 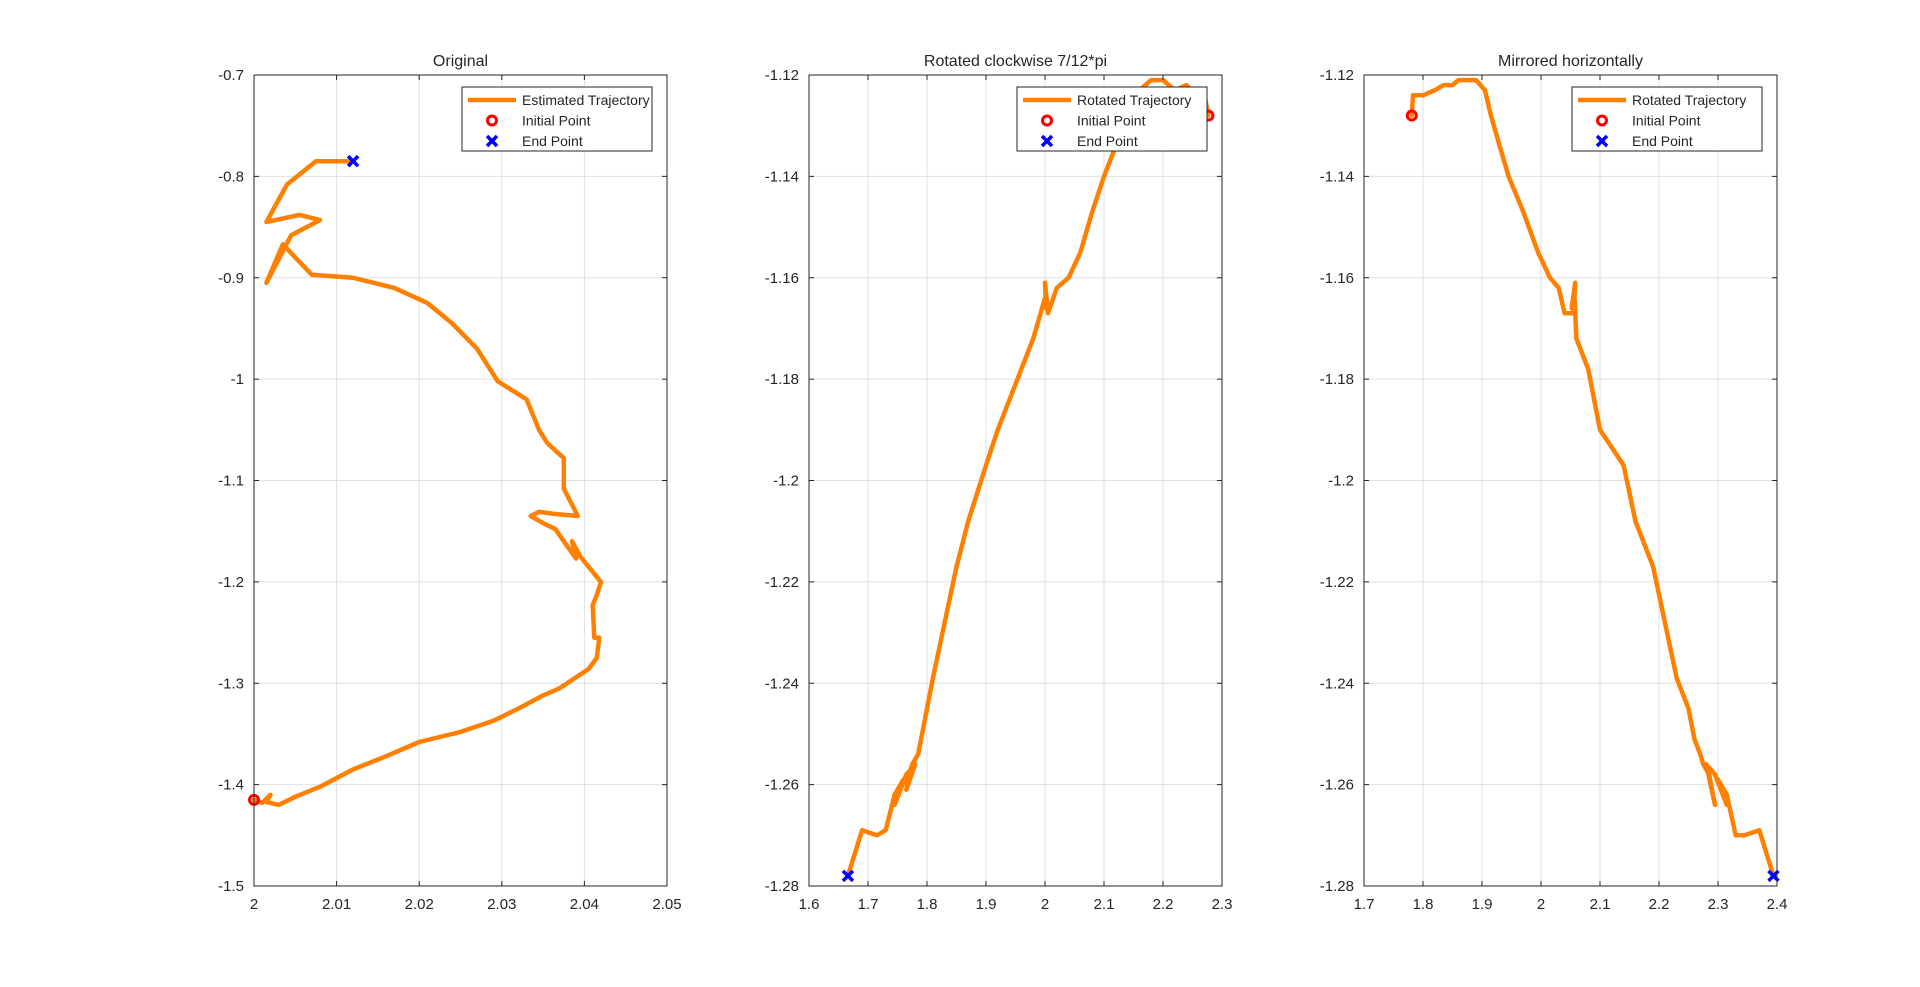 What do you see at coordinates (419, 904) in the screenshot?
I see `x-tick-label: 2.02` at bounding box center [419, 904].